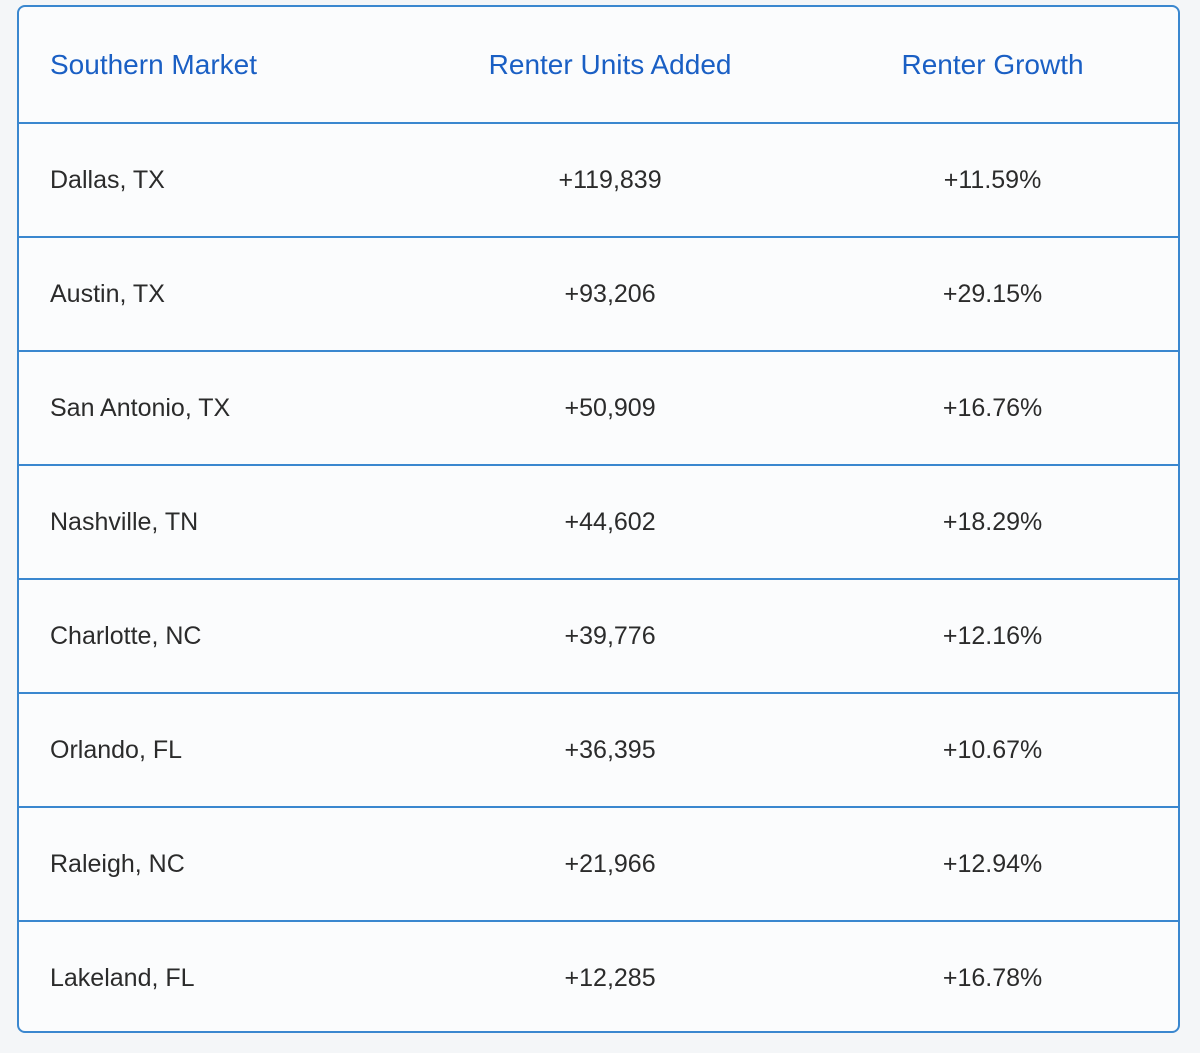  I want to click on table-row: San Antonio, TX +50,909 +16.76%, so click(598, 407).